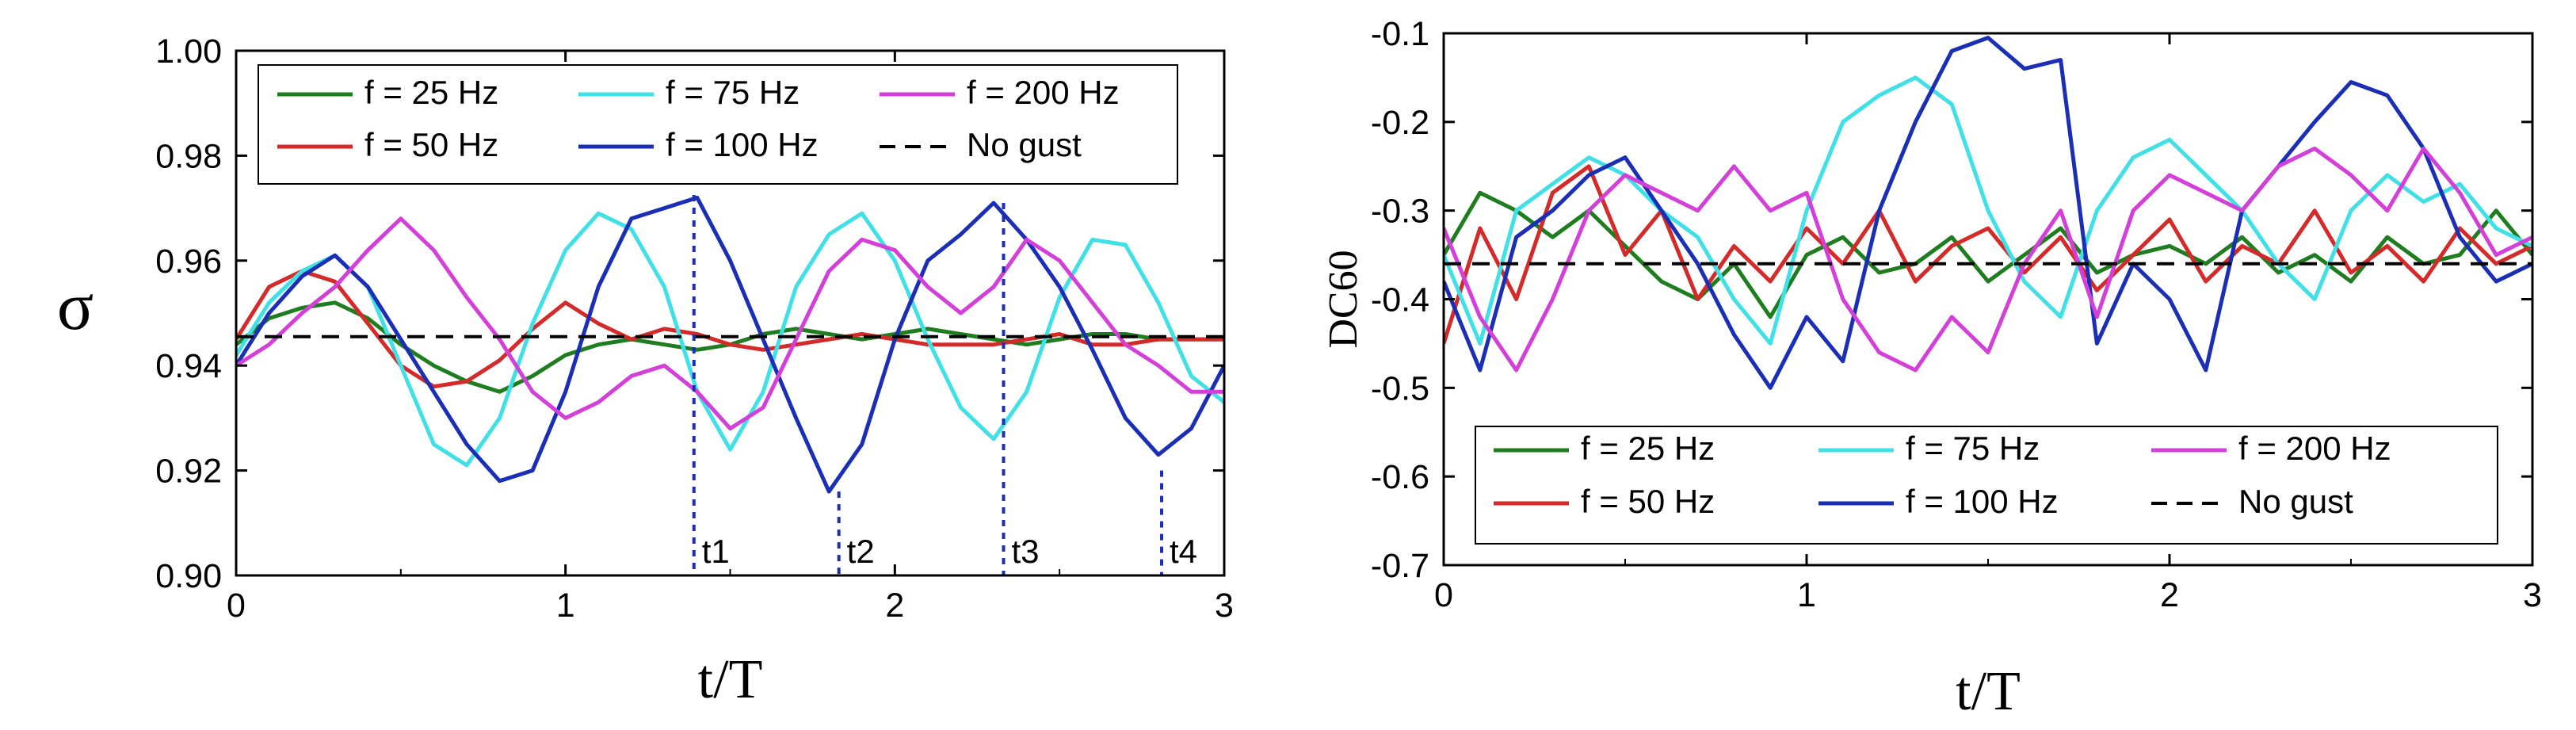 The width and height of the screenshot is (2576, 730). I want to click on y-tick-label: 0.98, so click(188, 156).